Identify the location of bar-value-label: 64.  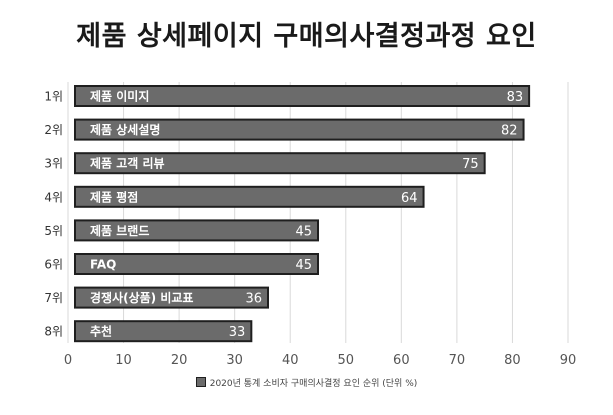
(409, 198).